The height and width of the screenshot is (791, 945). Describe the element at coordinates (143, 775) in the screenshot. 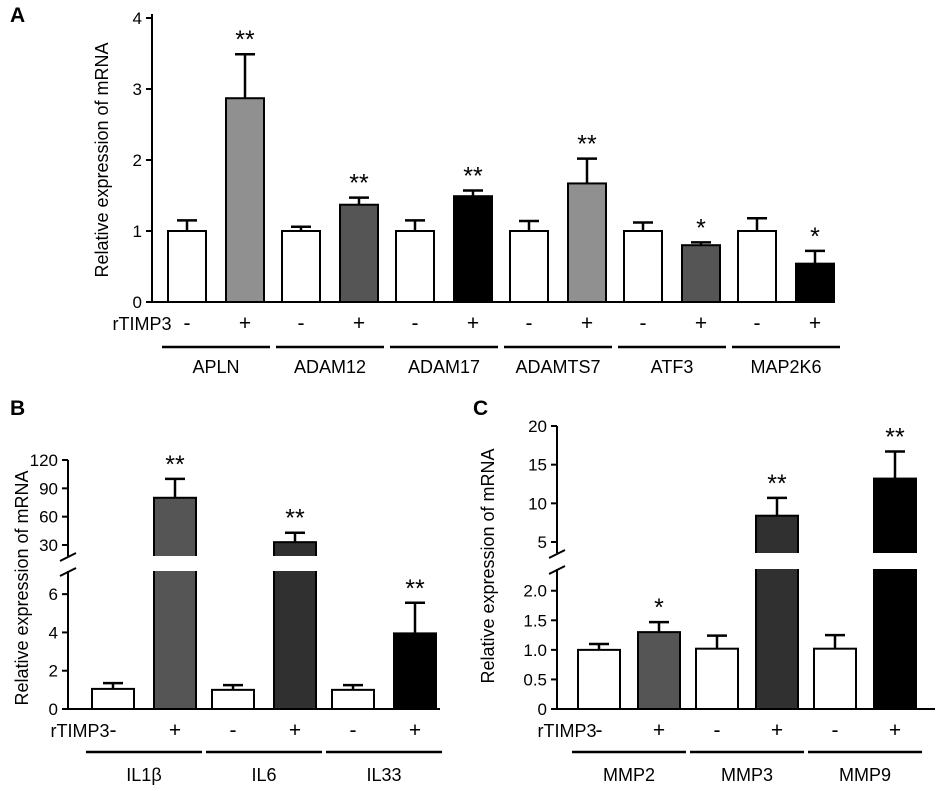

I see `group-label: IL1β` at that location.